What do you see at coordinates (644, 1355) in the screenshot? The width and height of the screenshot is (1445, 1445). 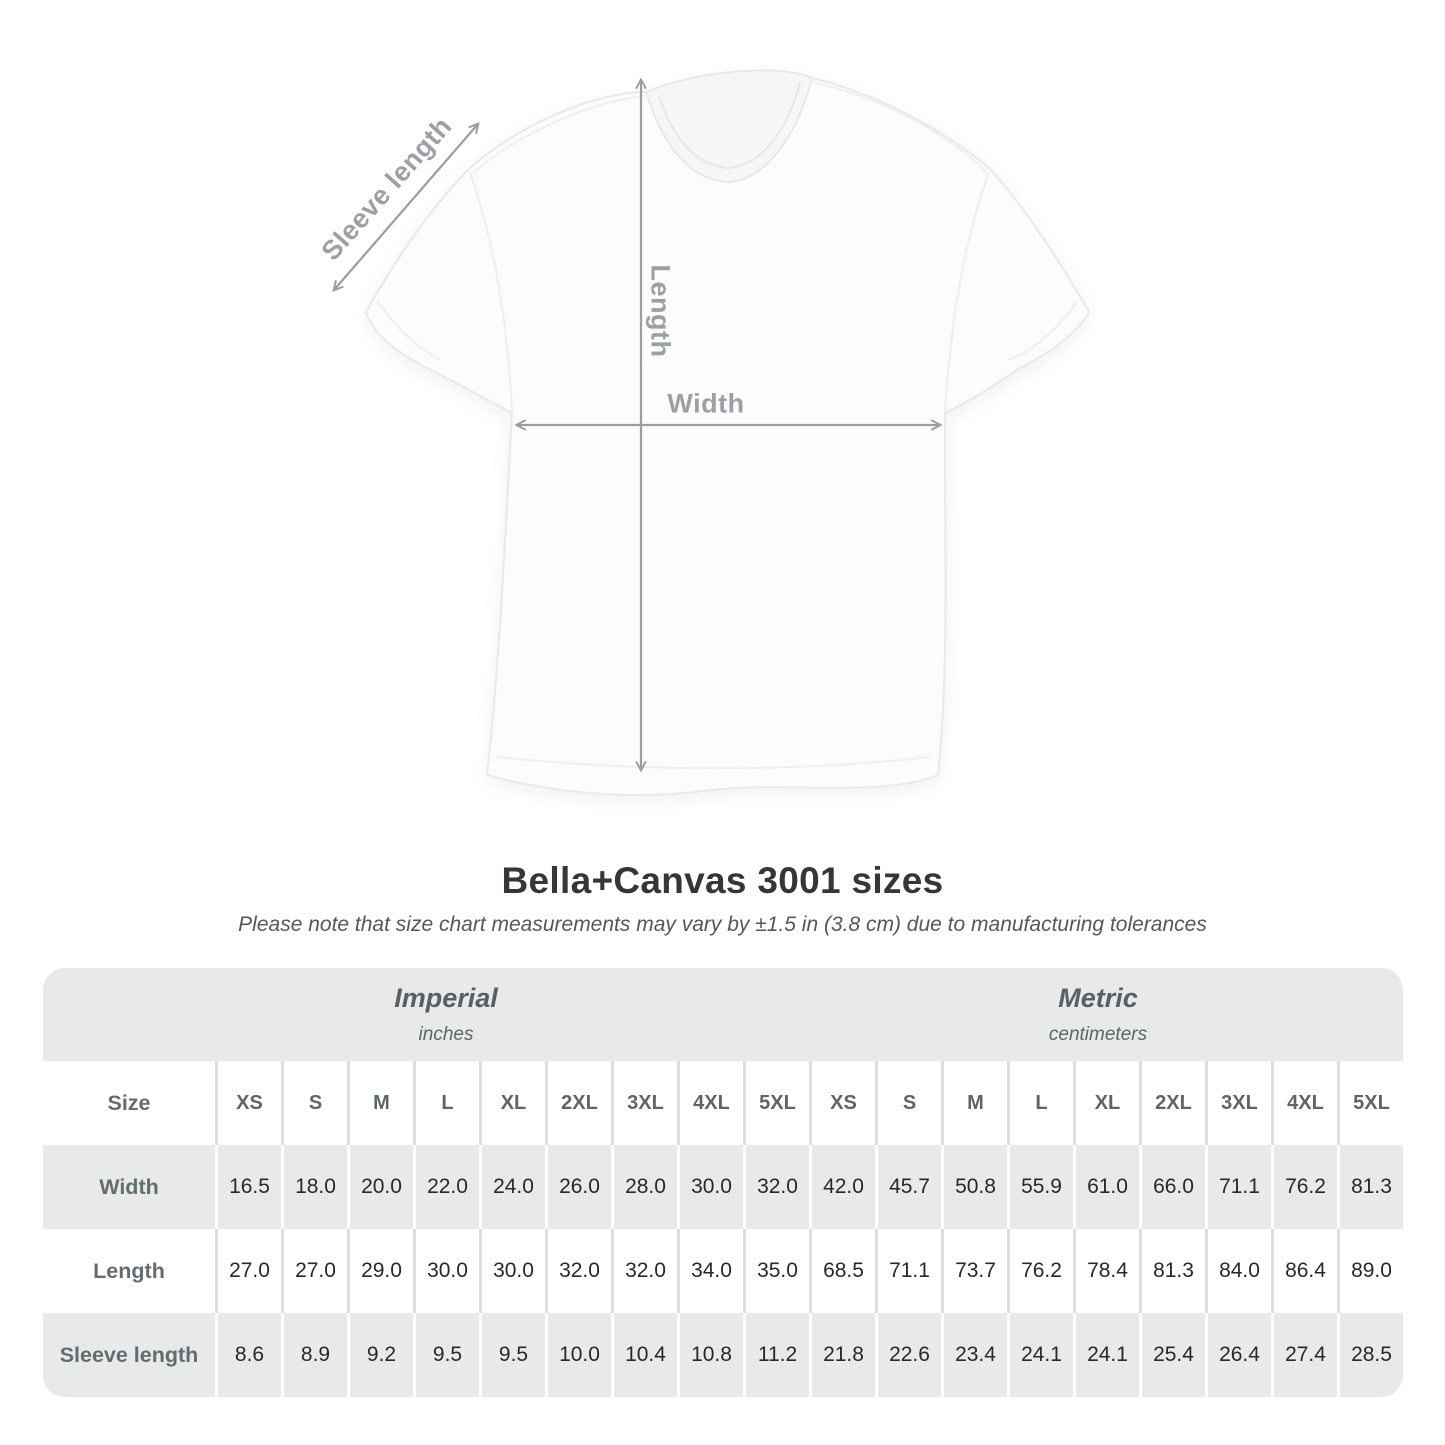 I see `value-cell: 10.4` at bounding box center [644, 1355].